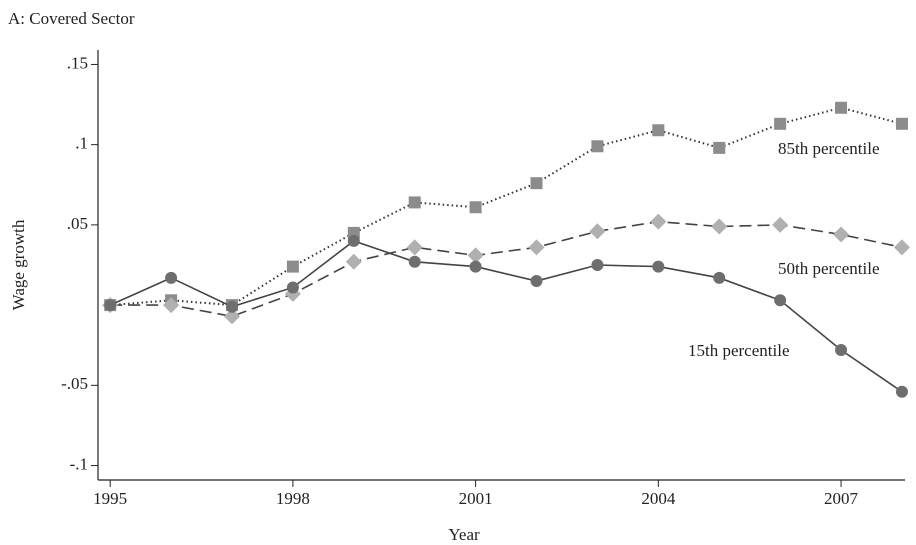 The image size is (916, 545). What do you see at coordinates (658, 498) in the screenshot?
I see `x-tick-label: 2004` at bounding box center [658, 498].